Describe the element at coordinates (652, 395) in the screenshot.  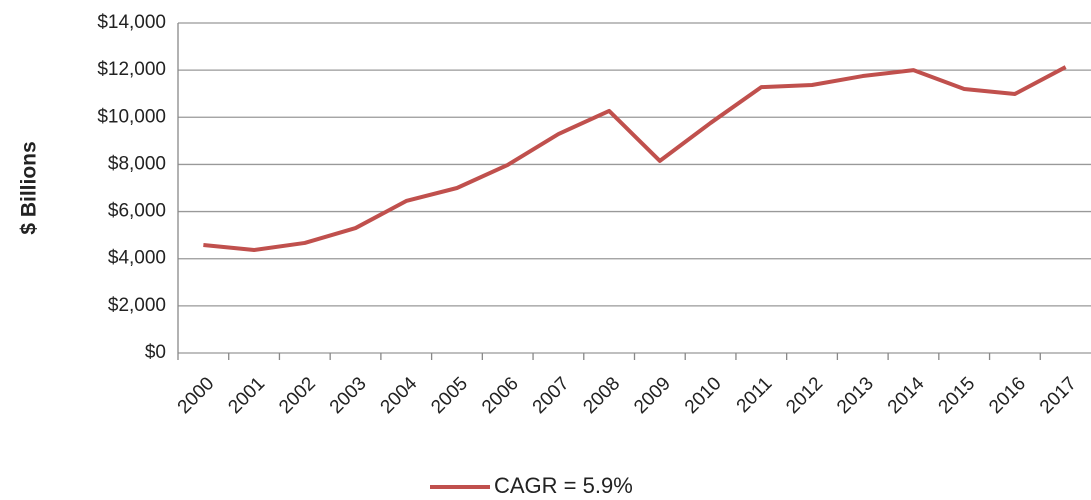
I see `x-tick-label: 2009` at that location.